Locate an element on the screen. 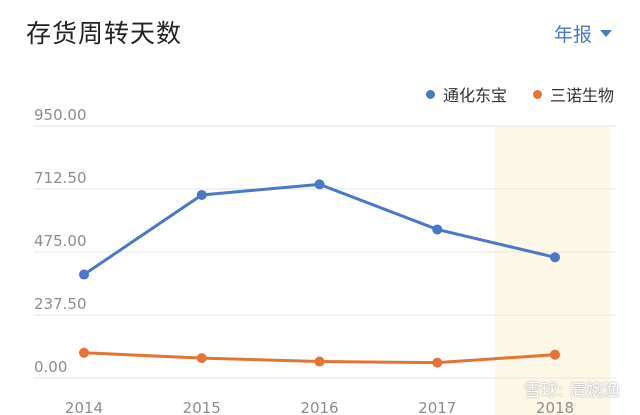  x-tick-label: 2018 is located at coordinates (555, 407).